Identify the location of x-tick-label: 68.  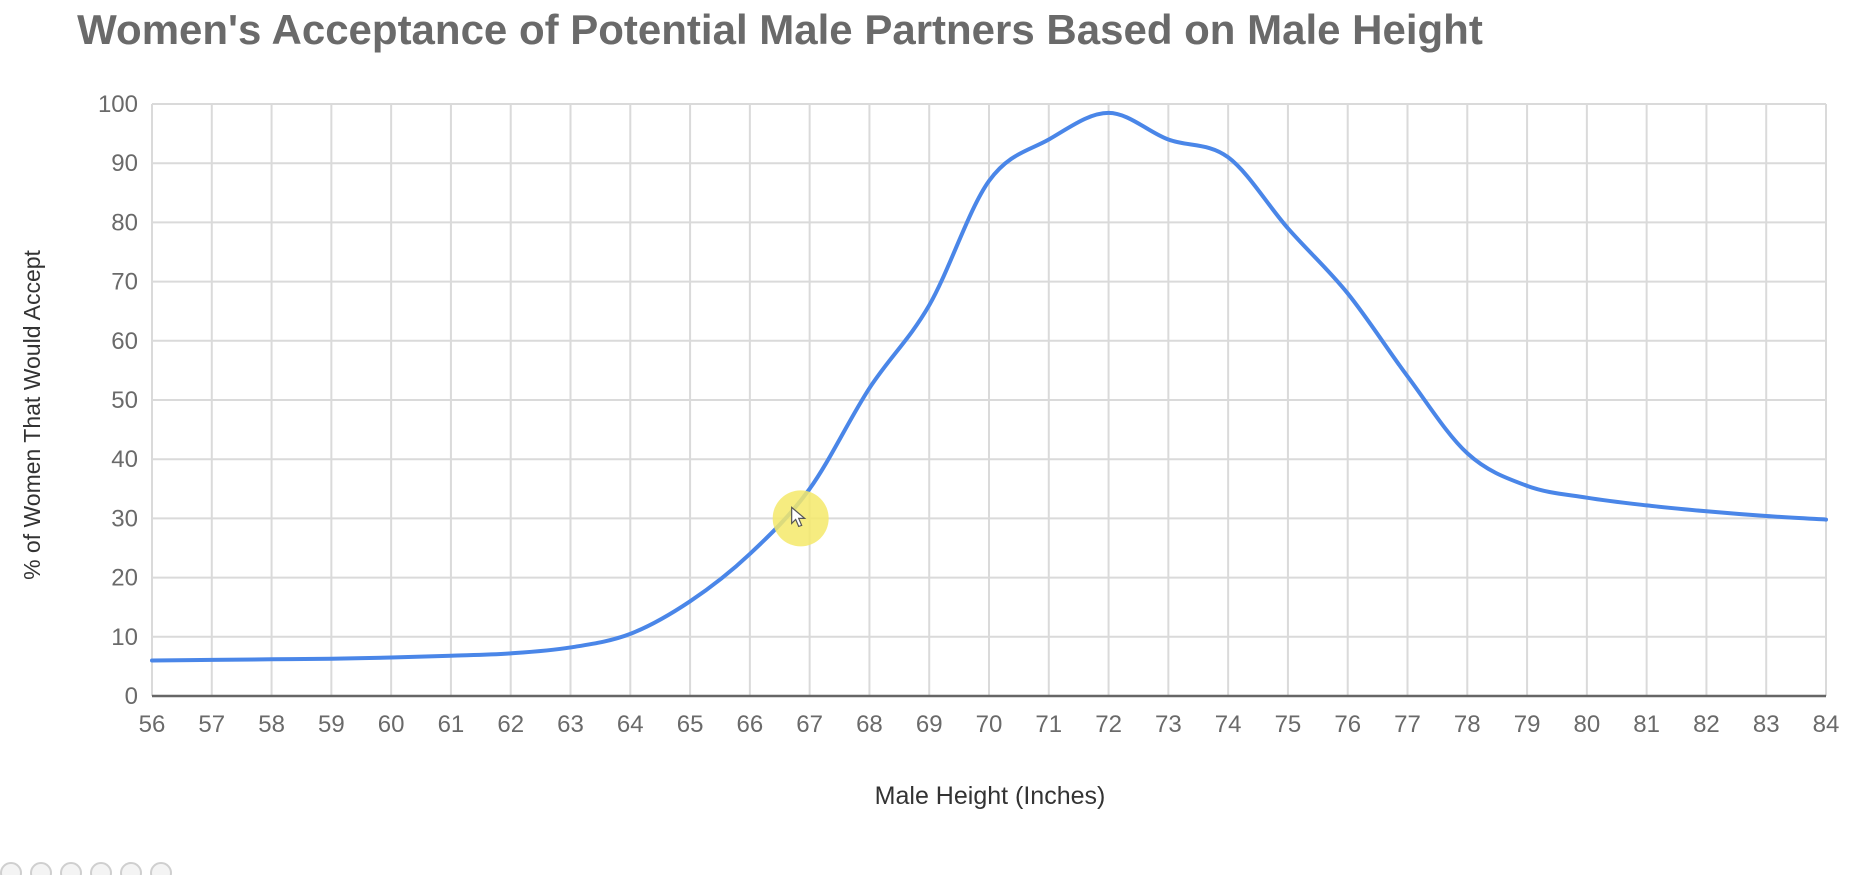
(869, 724).